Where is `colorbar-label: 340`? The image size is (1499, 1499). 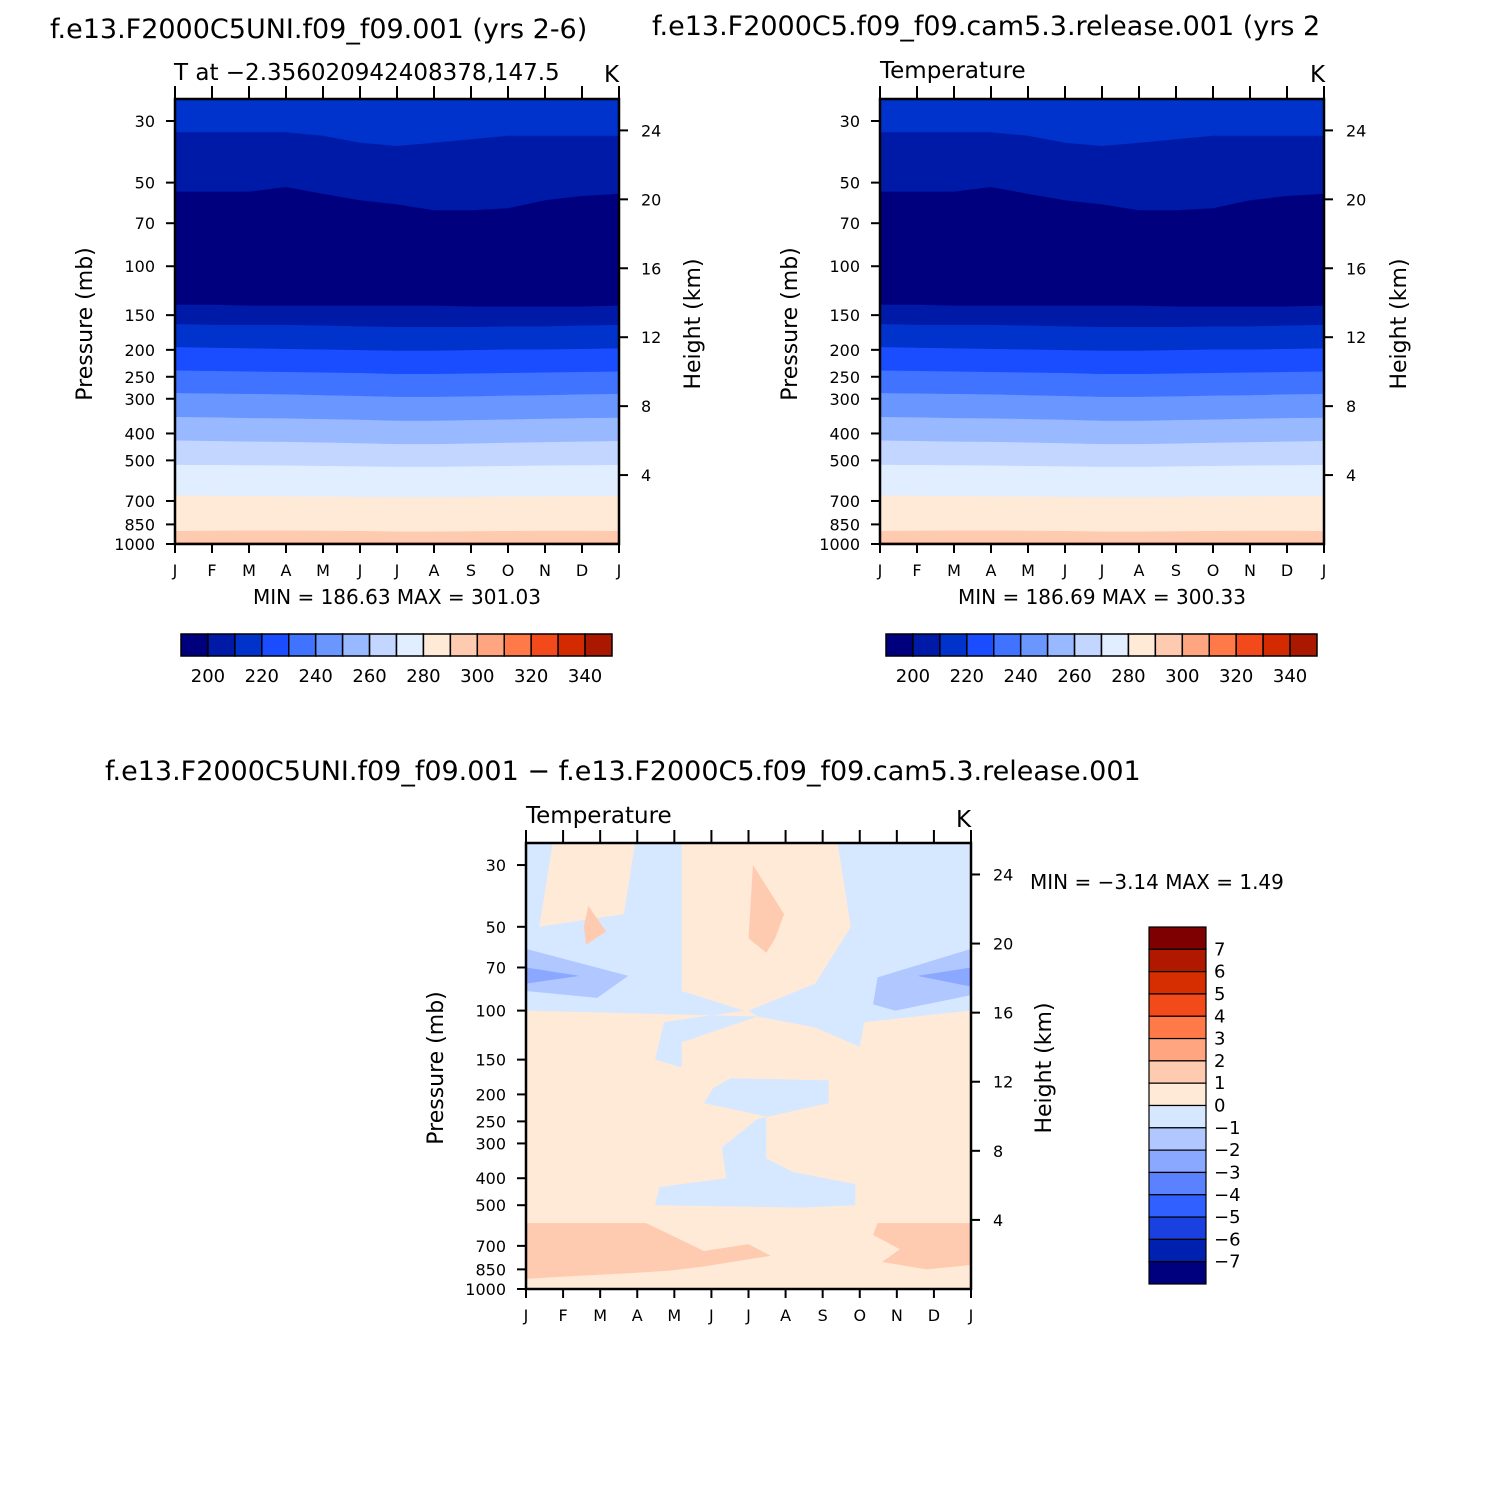
colorbar-label: 340 is located at coordinates (1290, 676).